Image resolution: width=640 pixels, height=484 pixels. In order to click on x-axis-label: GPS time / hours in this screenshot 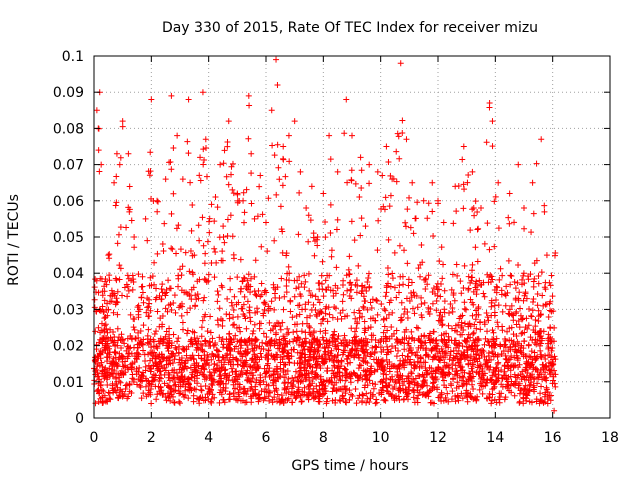, I will do `click(349, 466)`.